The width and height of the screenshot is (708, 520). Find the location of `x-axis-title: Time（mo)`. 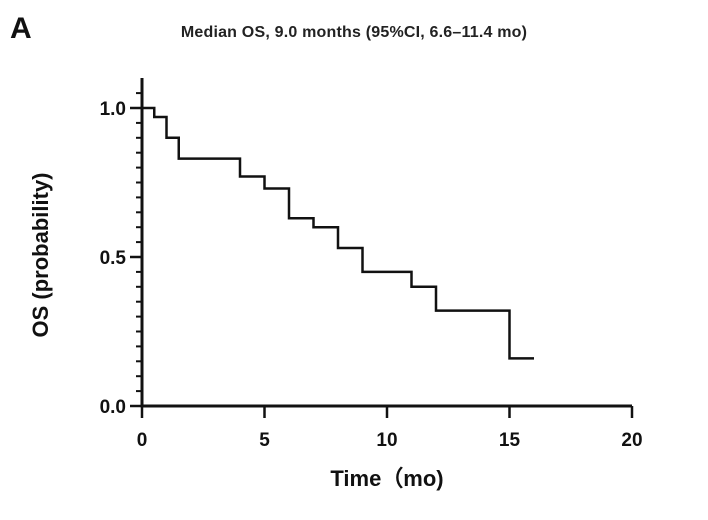

x-axis-title: Time（mo) is located at coordinates (386, 478).